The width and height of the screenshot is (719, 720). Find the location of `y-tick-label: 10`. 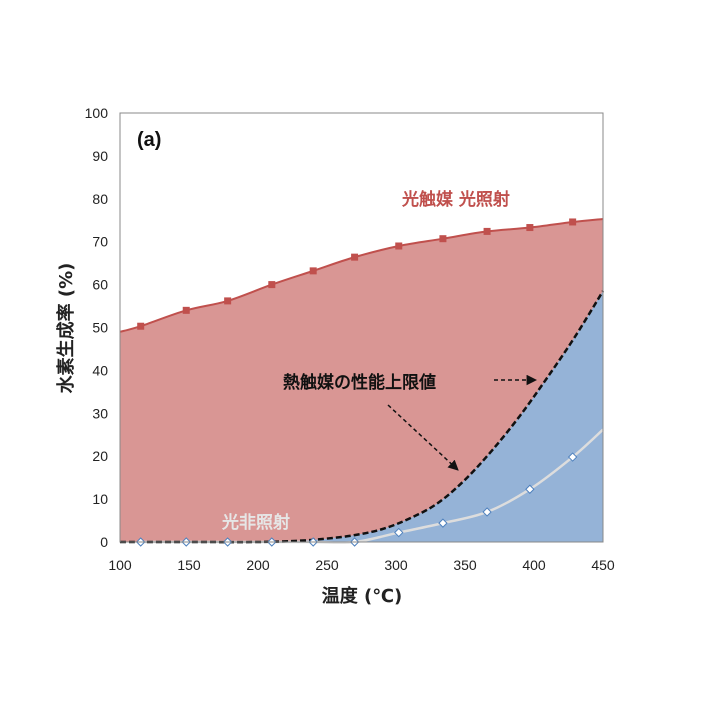

y-tick-label: 10 is located at coordinates (100, 499).